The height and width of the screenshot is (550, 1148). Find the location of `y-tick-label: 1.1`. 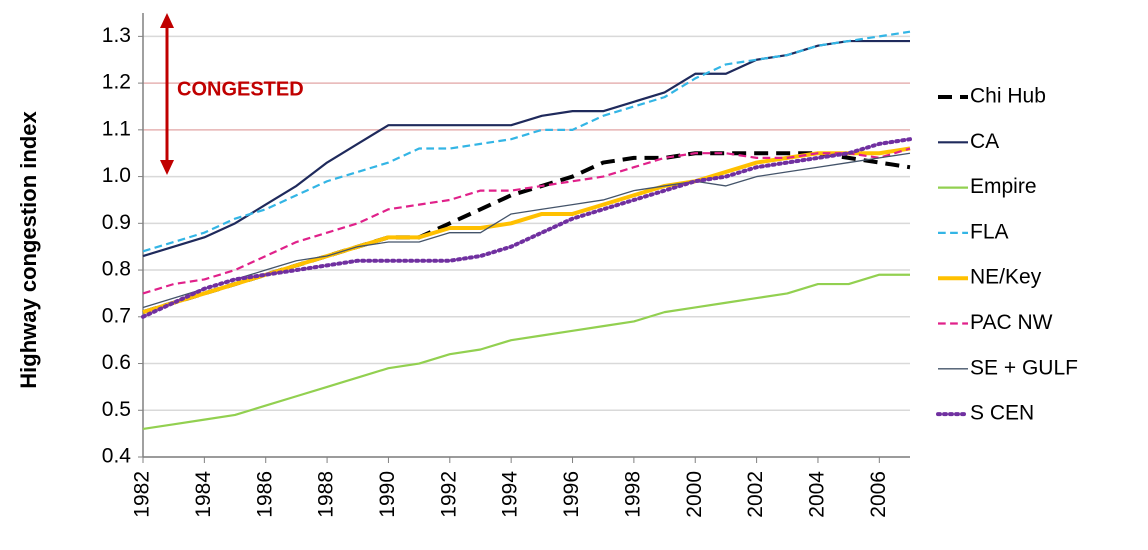

y-tick-label: 1.1 is located at coordinates (116, 128).